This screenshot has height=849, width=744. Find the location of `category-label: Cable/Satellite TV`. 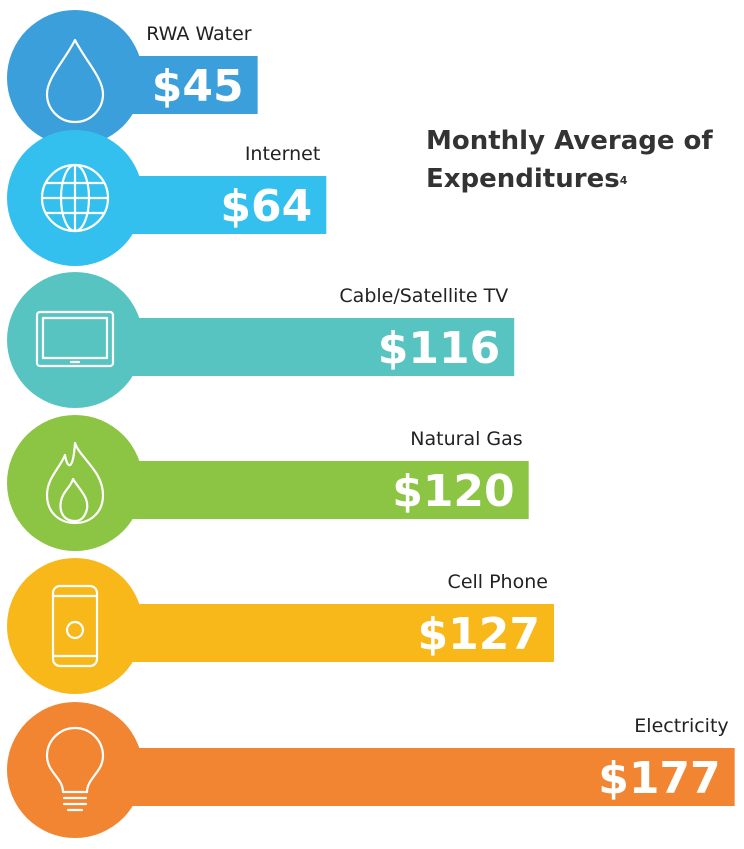

category-label: Cable/Satellite TV is located at coordinates (423, 296).